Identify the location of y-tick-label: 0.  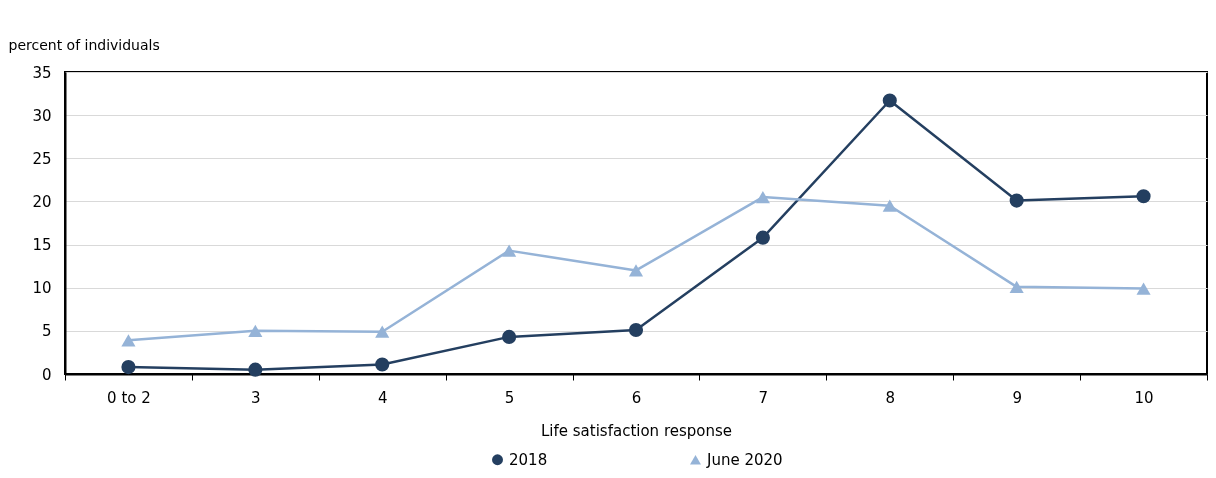
(46, 374).